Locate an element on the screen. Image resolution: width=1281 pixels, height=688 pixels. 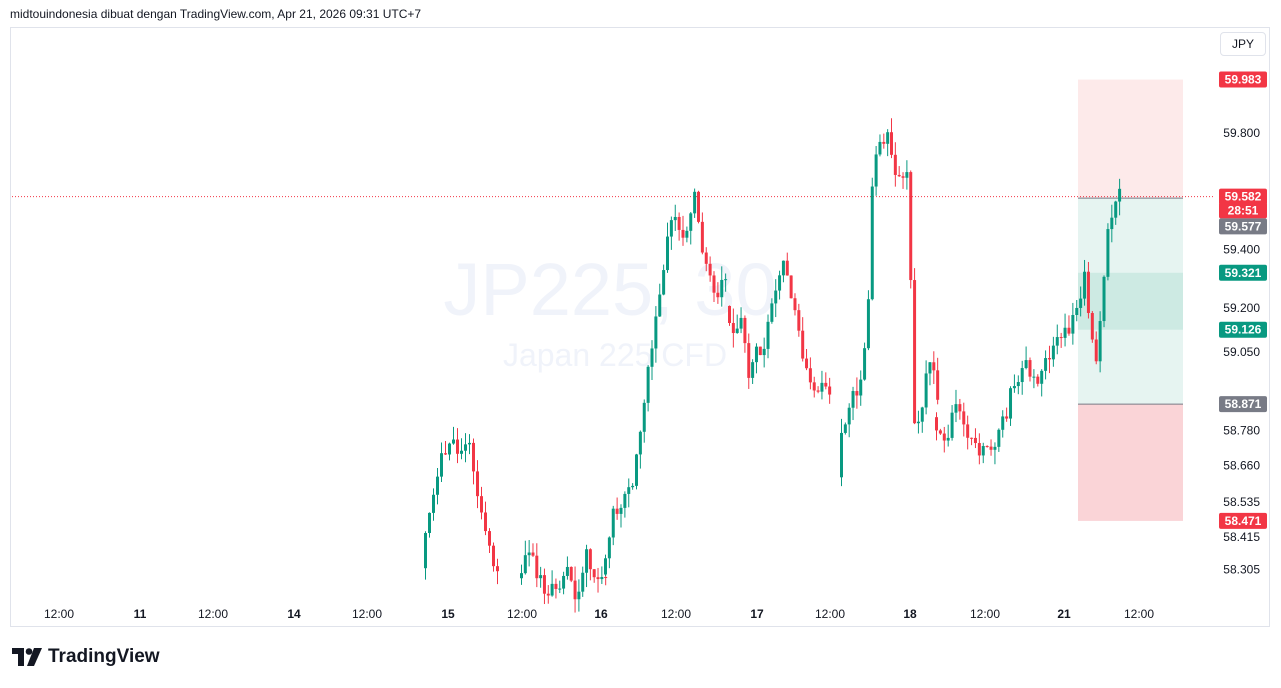
y-tick-label: 58.660 is located at coordinates (1241, 466).